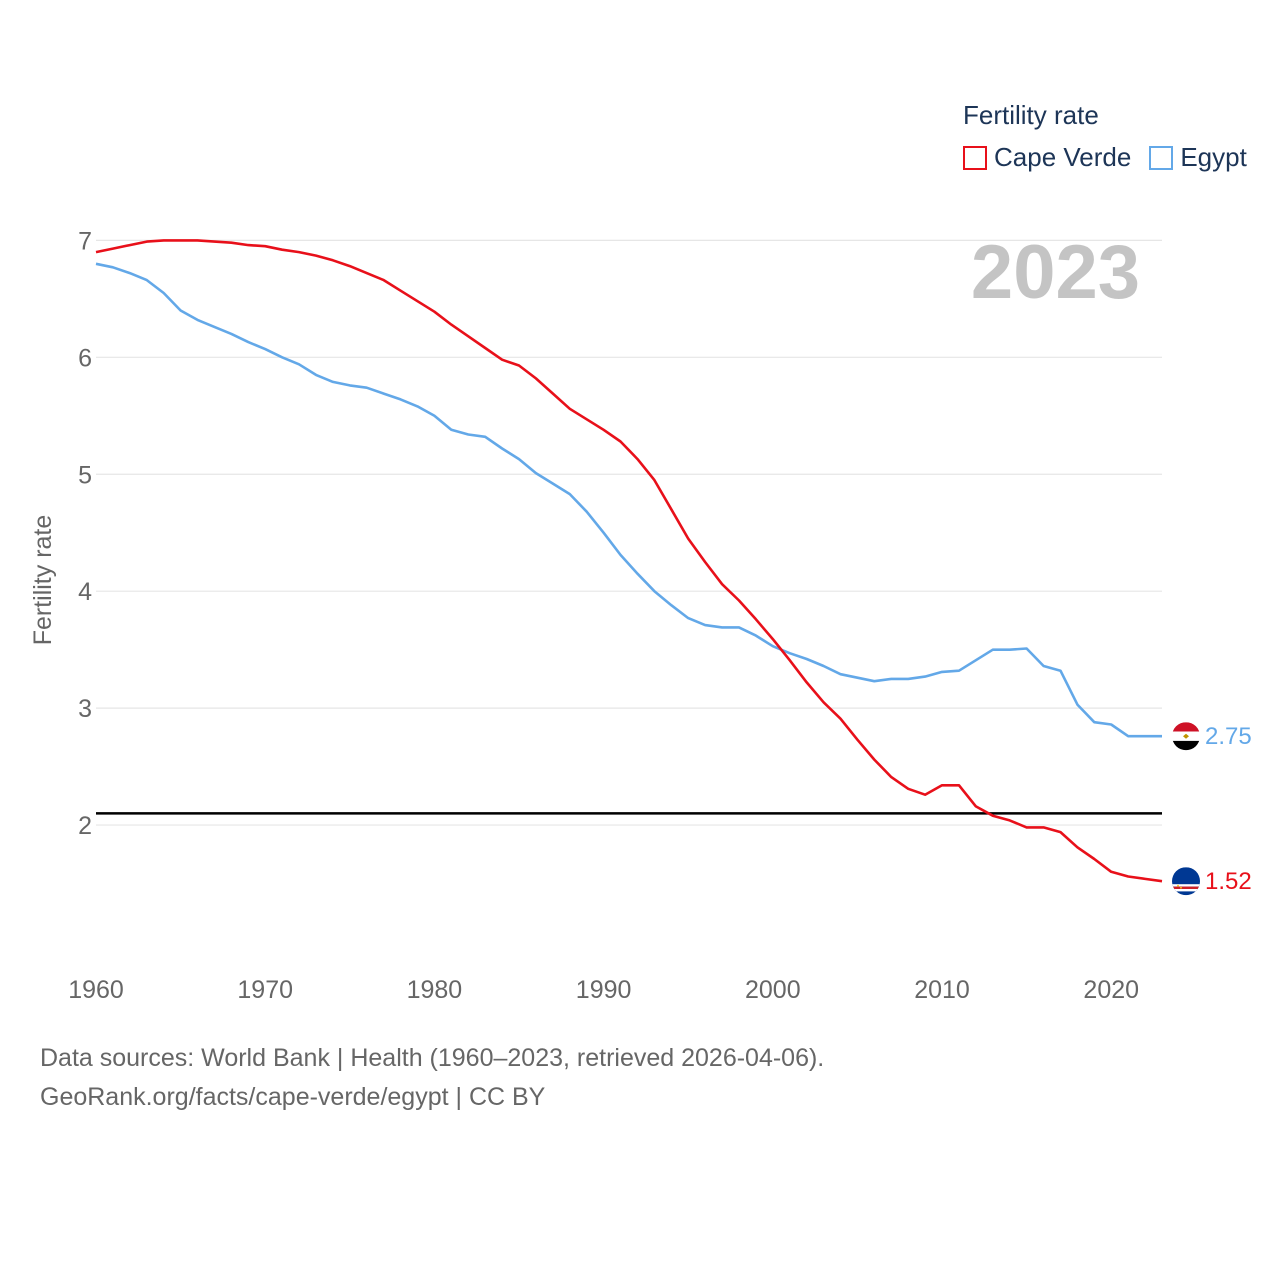  Describe the element at coordinates (1186, 881) in the screenshot. I see `cape-verde-flag-icon` at that location.